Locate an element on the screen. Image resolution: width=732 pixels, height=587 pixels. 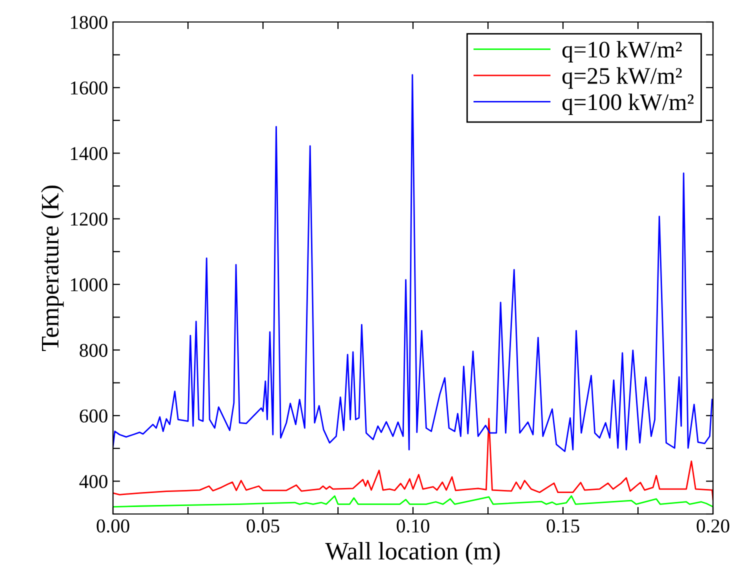
y-tick-label: 1000 is located at coordinates (89, 285).